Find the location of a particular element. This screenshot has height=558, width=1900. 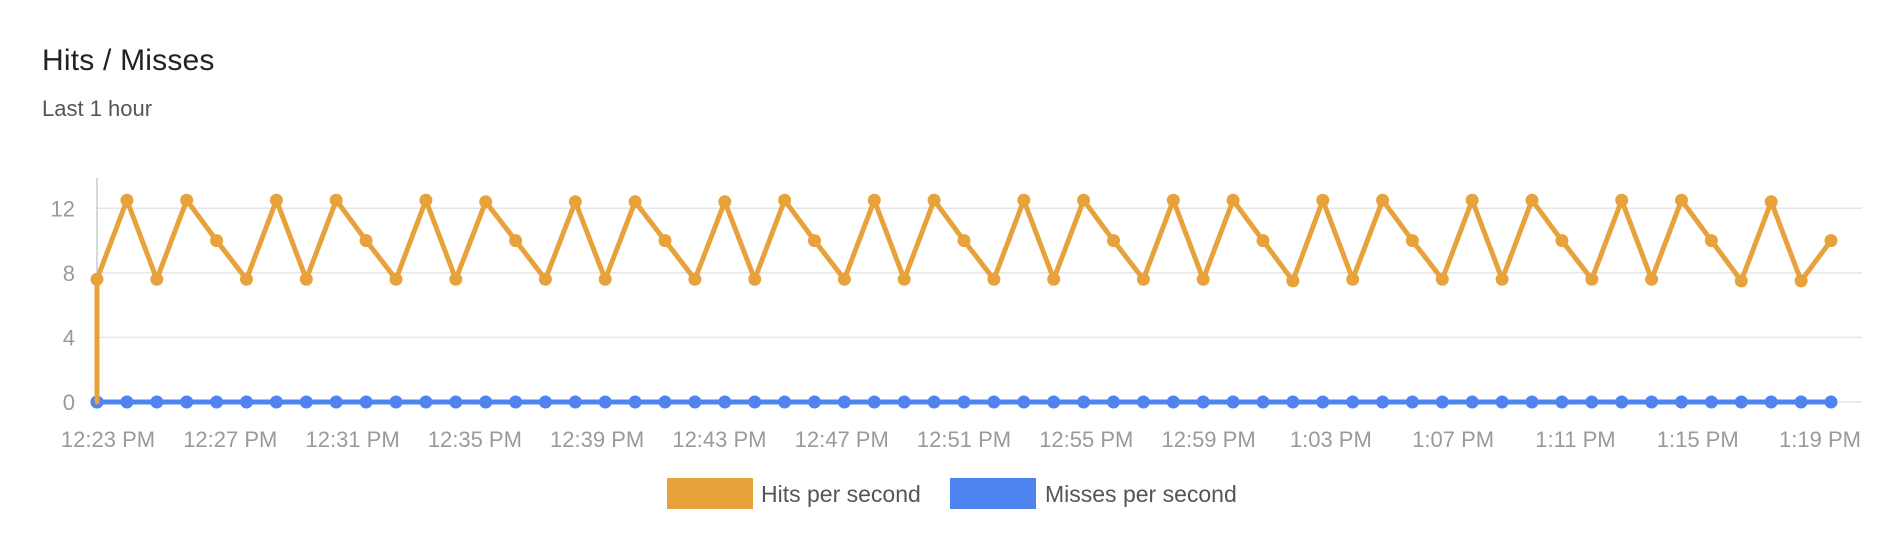

series-misses is located at coordinates (964, 402).